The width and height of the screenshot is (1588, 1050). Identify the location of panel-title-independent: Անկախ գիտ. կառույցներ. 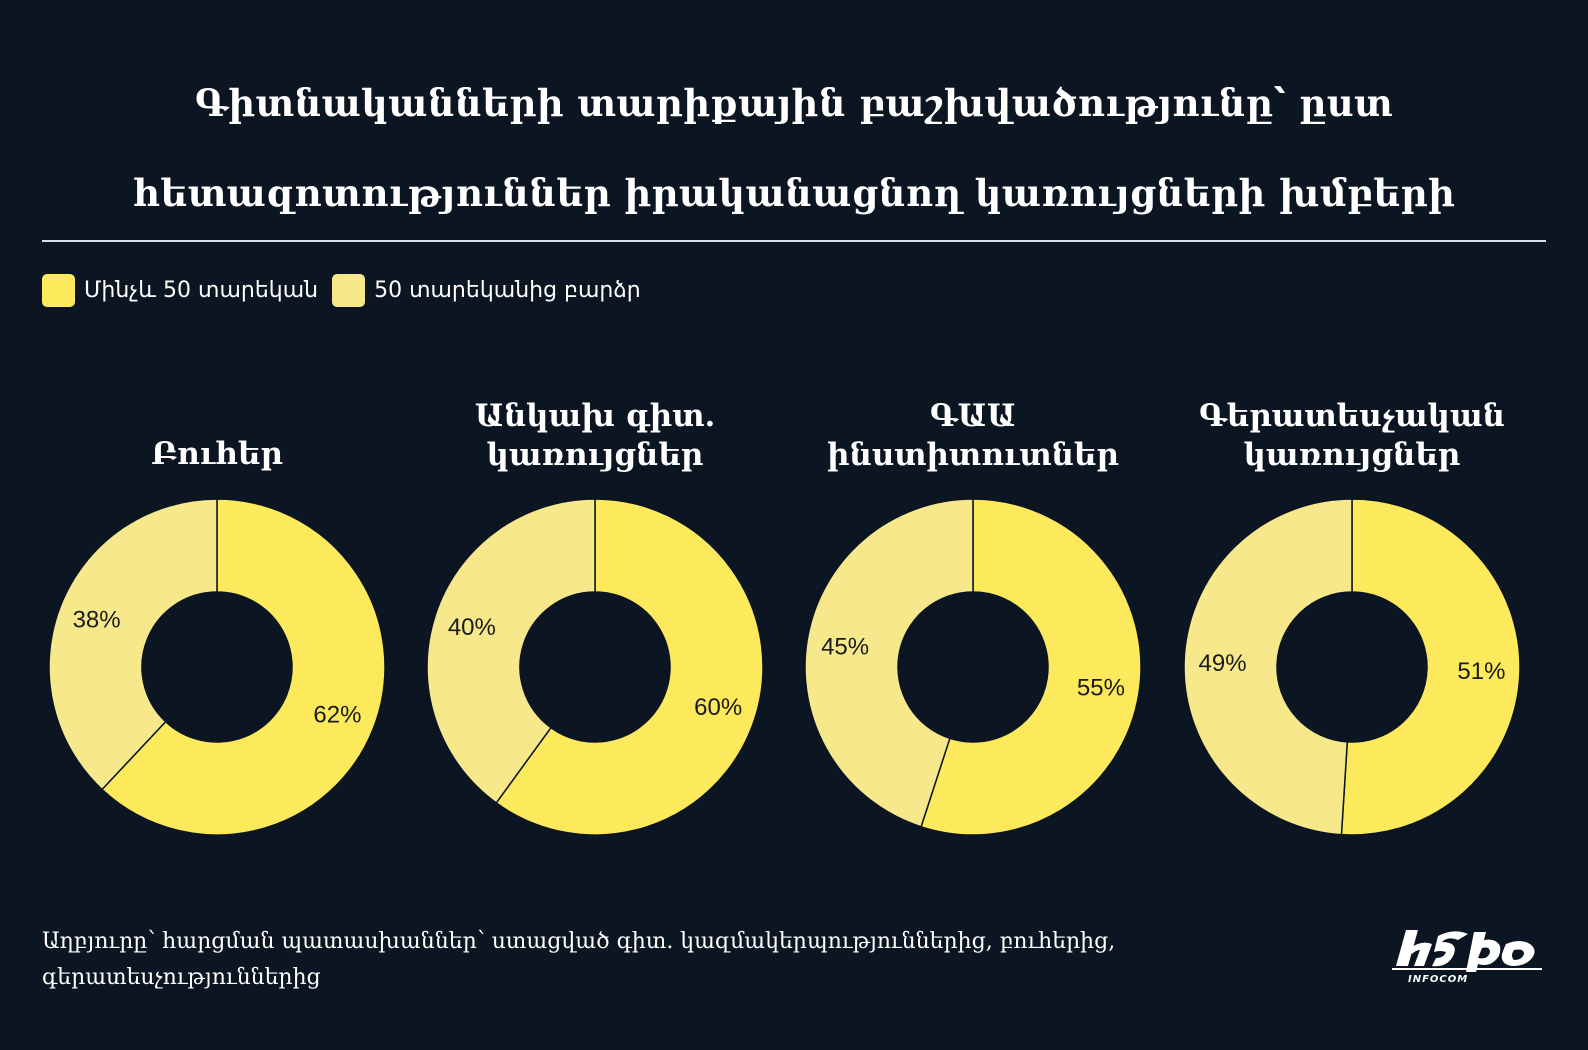
(595, 436).